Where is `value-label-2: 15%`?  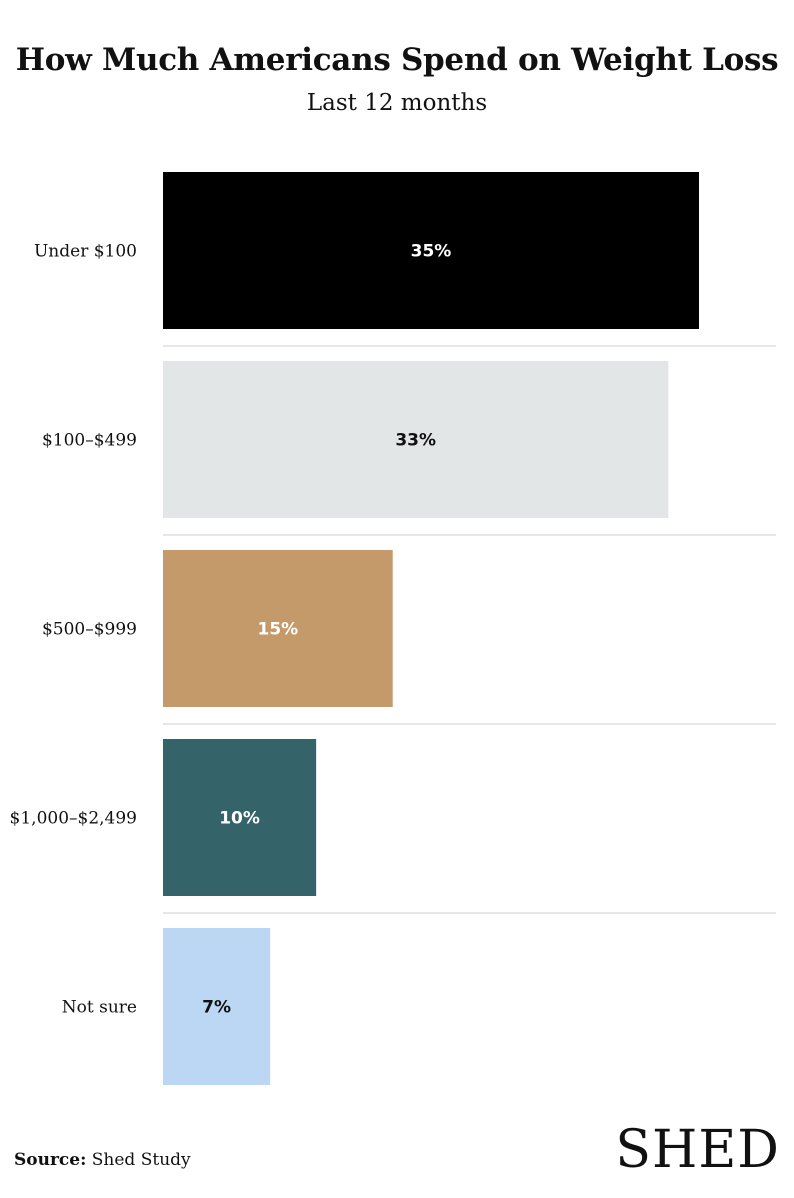
value-label-2: 15% is located at coordinates (278, 630).